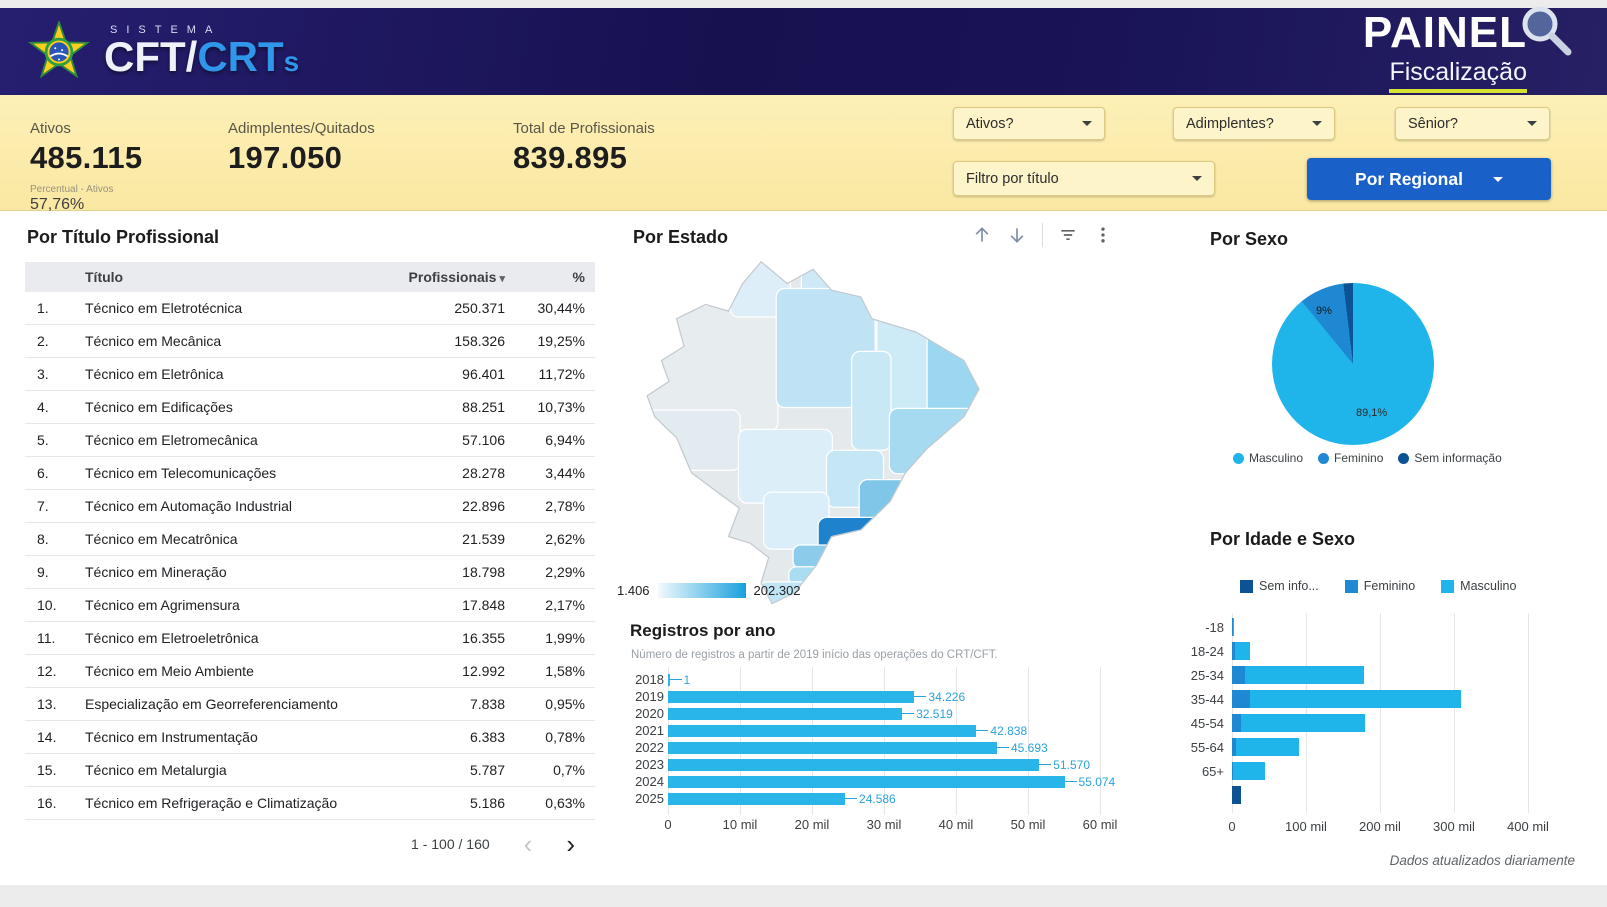  I want to click on table-row: 15. Técnico em Metalurgia 5.787 0,7%, so click(310, 770).